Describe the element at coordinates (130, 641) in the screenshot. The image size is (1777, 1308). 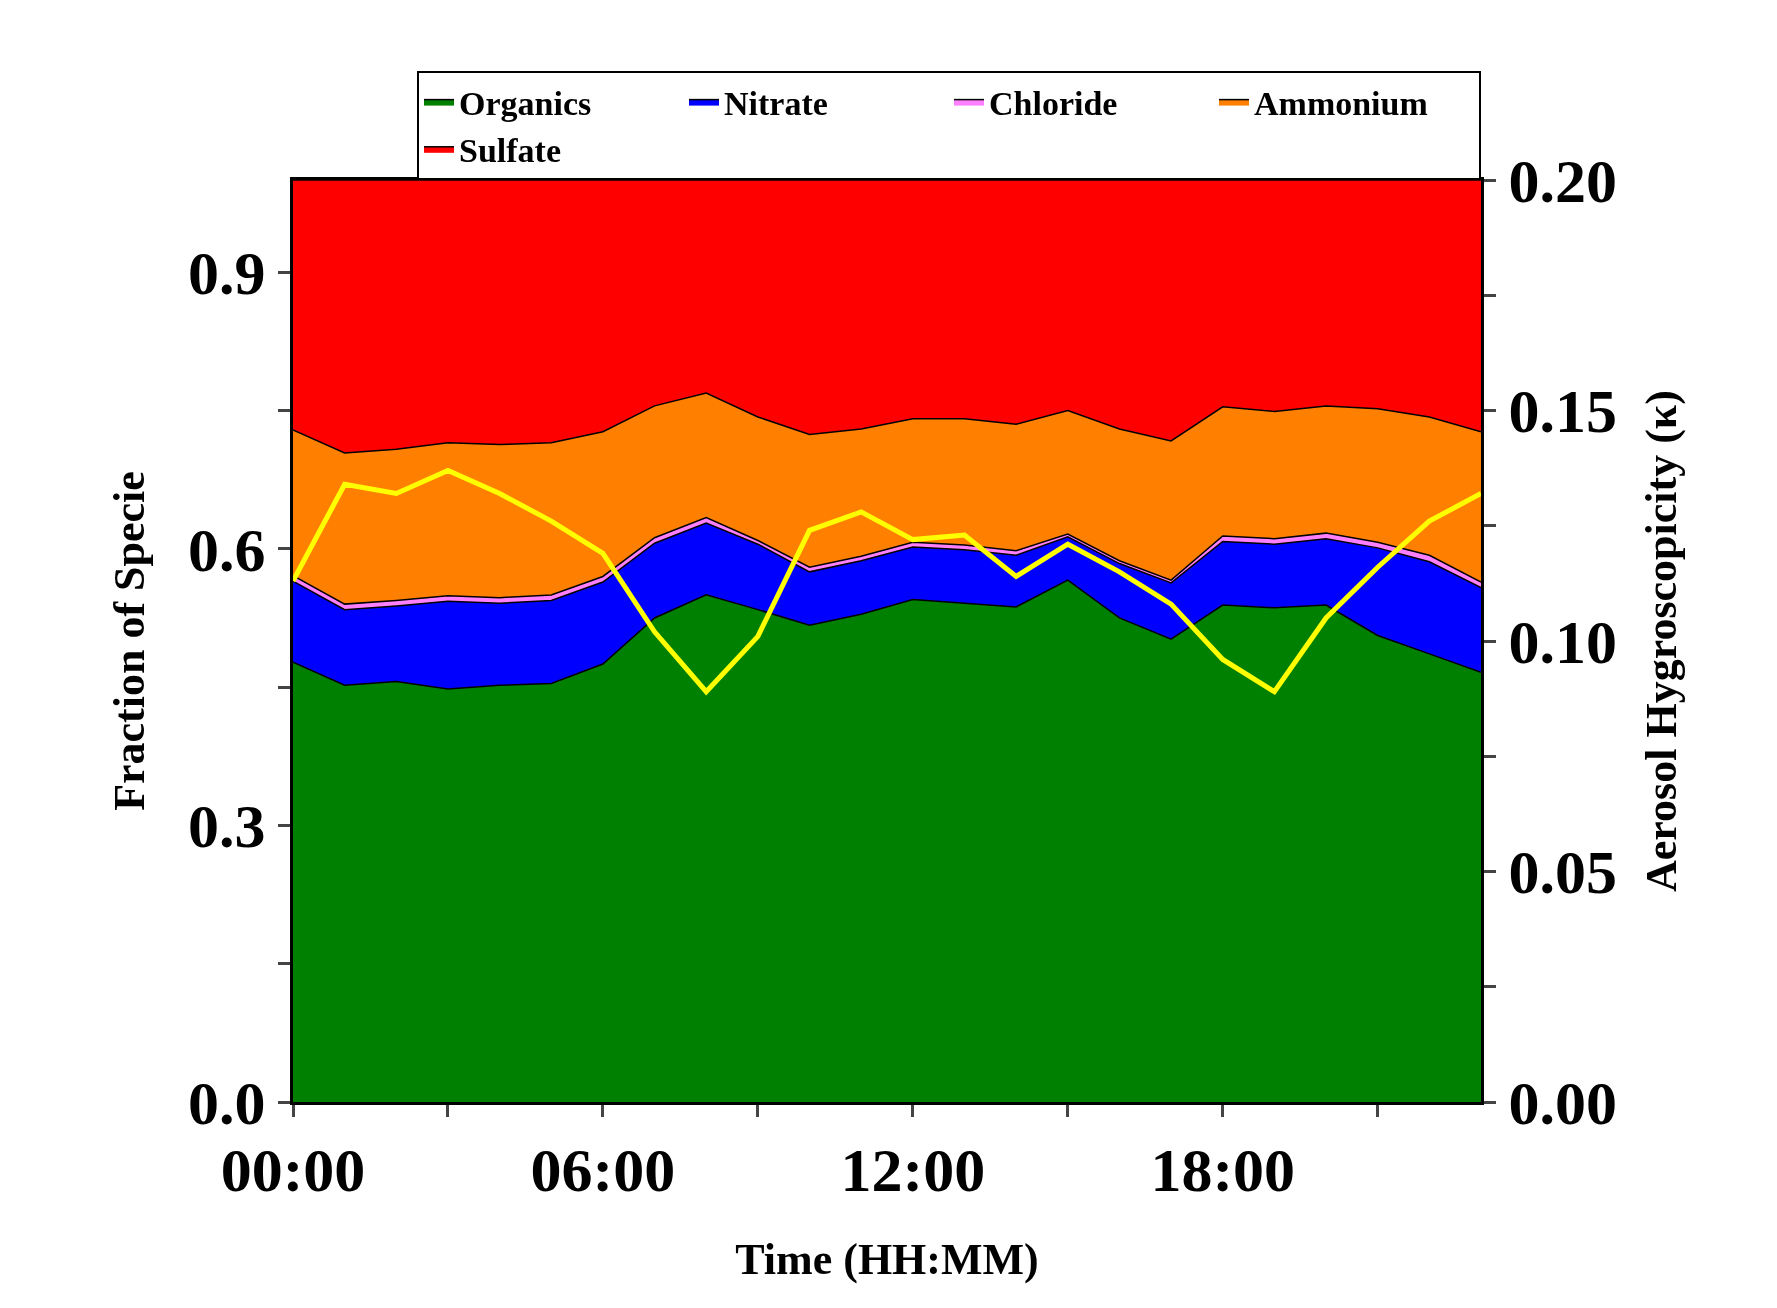
I see `y-axis-title: Fraction of Specie` at that location.